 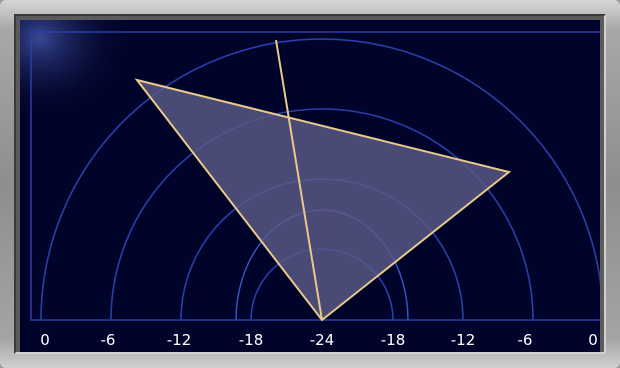 What do you see at coordinates (299, 180) in the screenshot?
I see `center-axis-line-icon` at bounding box center [299, 180].